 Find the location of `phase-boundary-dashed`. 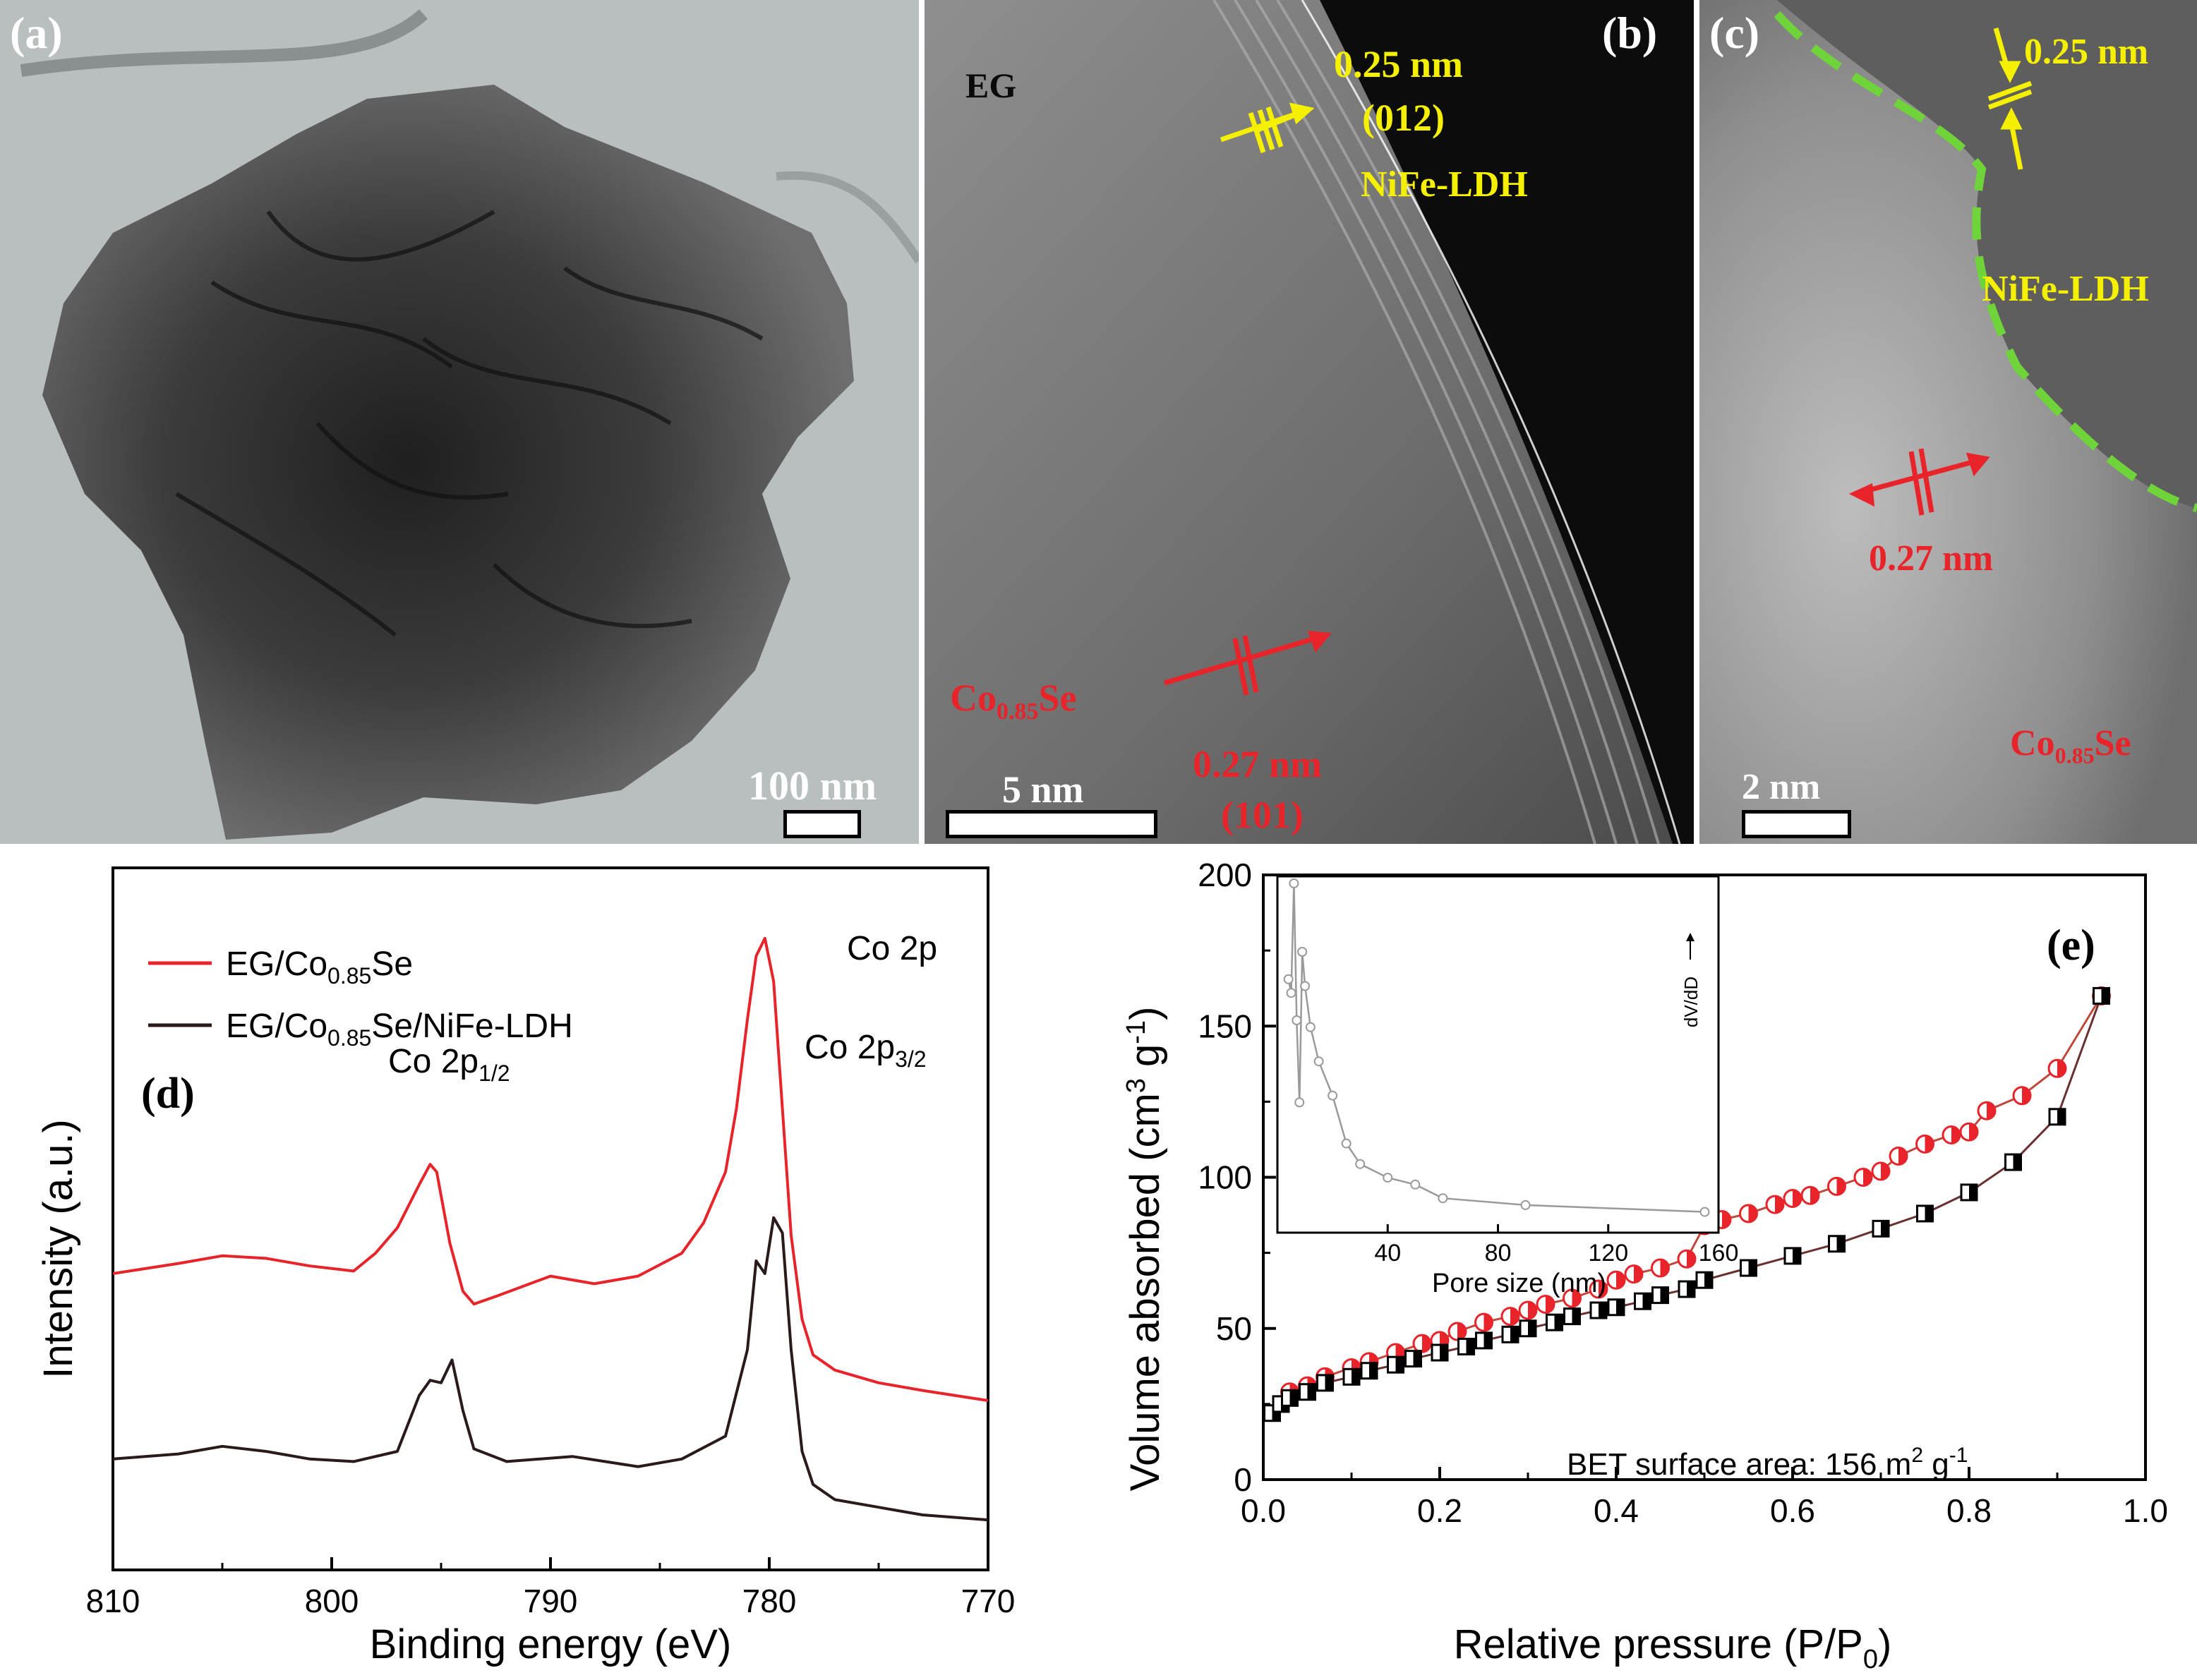

phase-boundary-dashed is located at coordinates (1985, 261).